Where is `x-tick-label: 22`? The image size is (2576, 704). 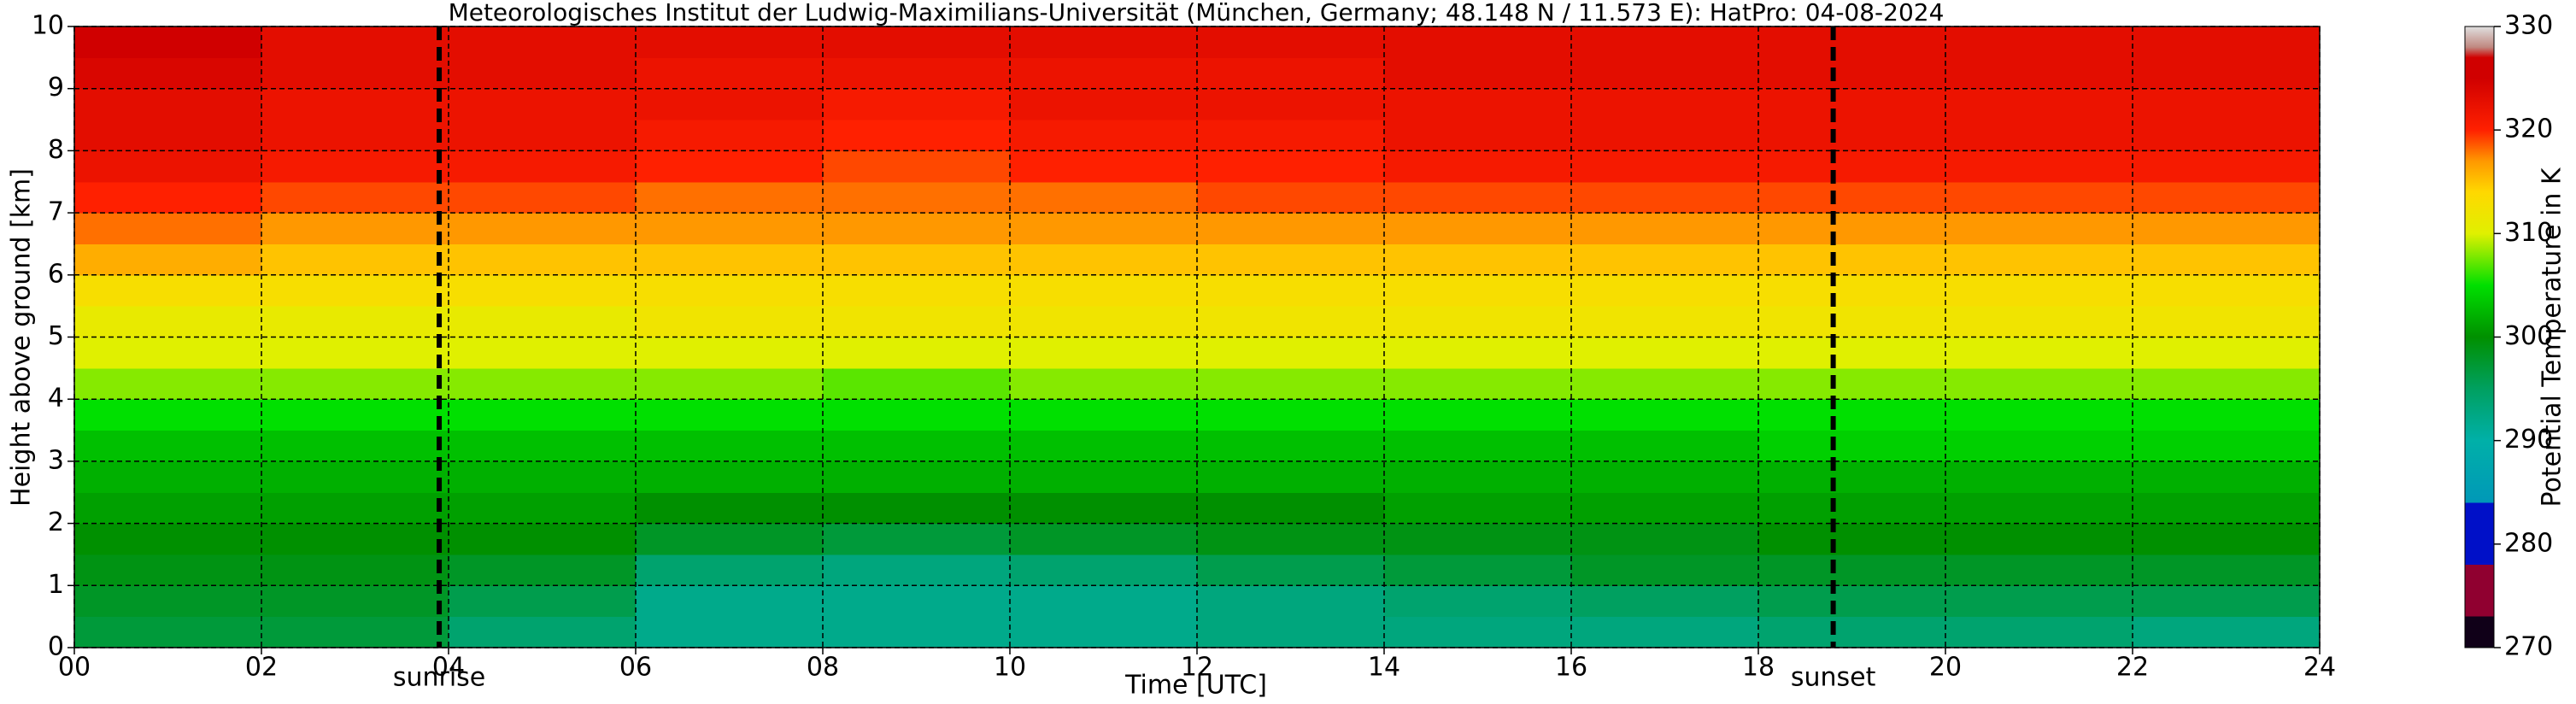
x-tick-label: 22 is located at coordinates (2132, 668).